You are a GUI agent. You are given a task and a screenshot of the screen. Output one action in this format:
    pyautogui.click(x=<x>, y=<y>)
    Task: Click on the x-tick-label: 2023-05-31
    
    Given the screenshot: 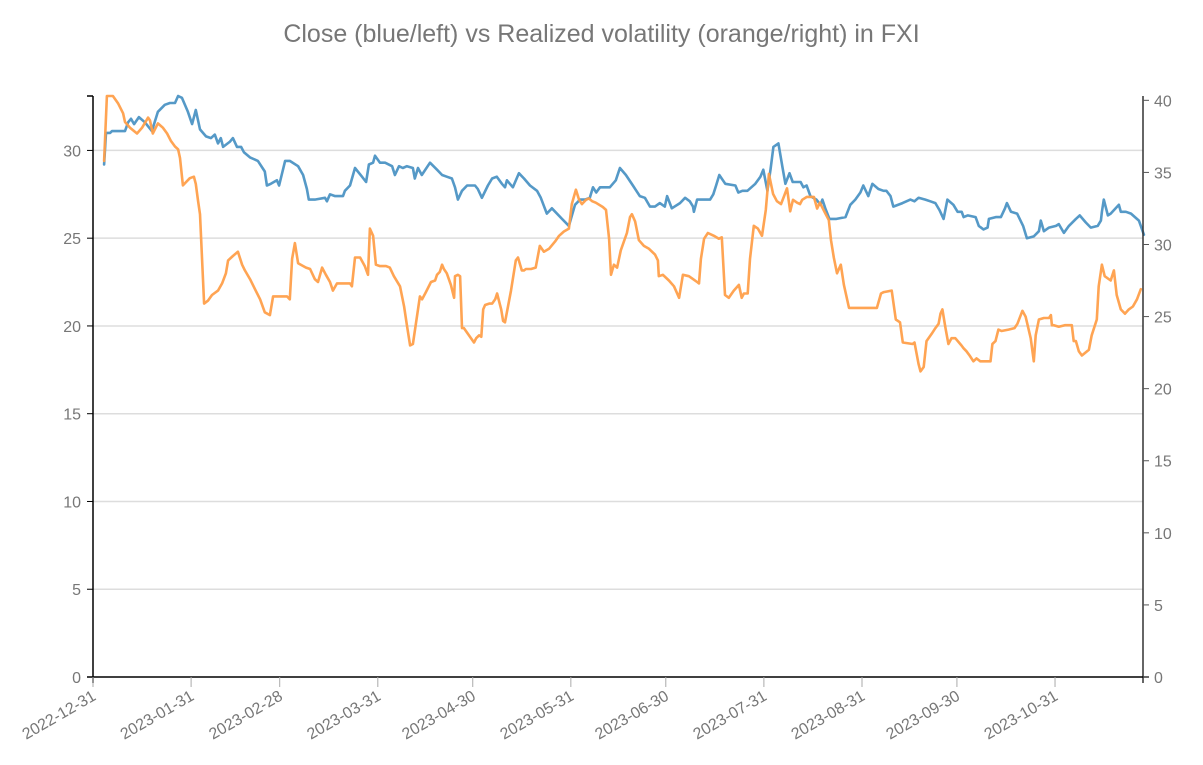 What is the action you would take?
    pyautogui.click(x=536, y=716)
    